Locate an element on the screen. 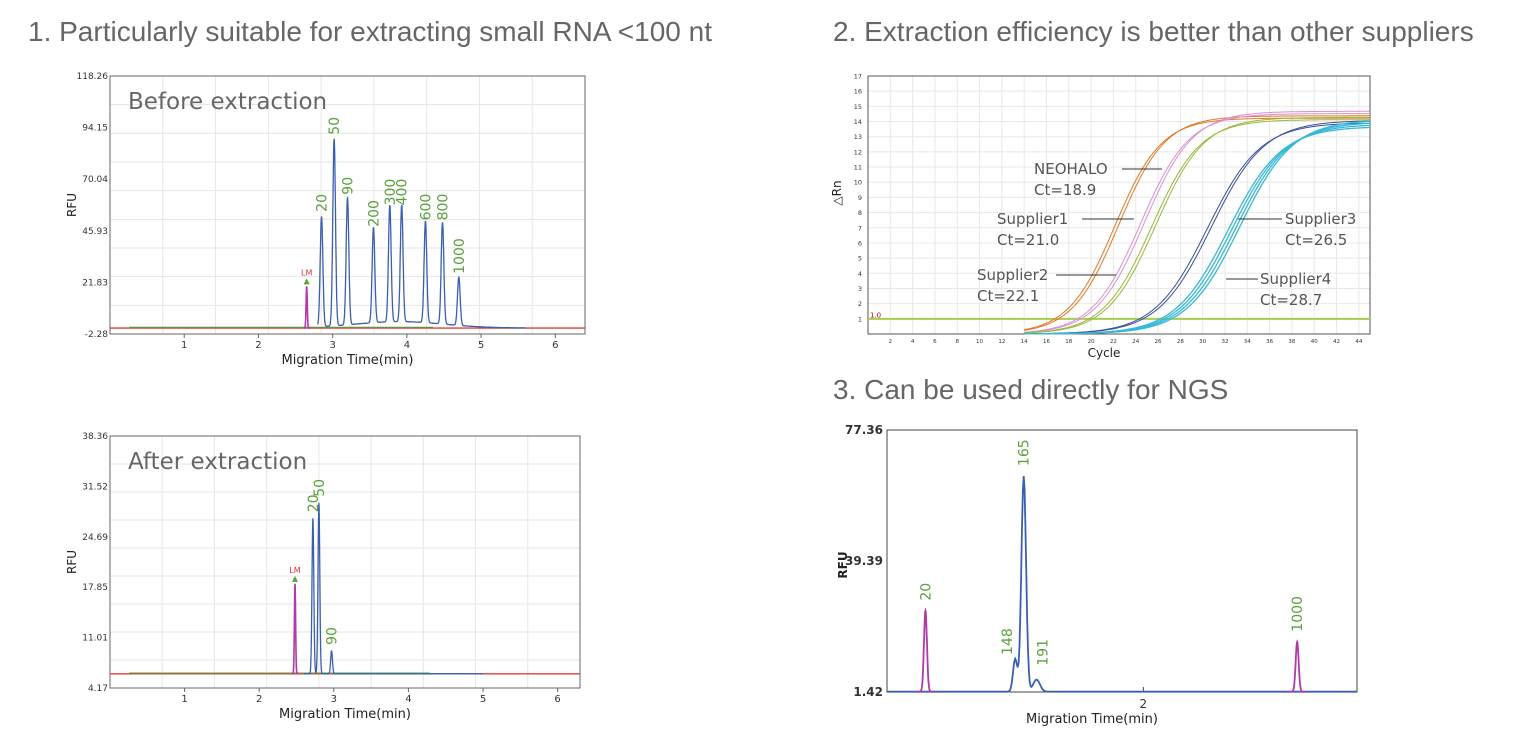  x-tick-label: 40 is located at coordinates (1314, 342).